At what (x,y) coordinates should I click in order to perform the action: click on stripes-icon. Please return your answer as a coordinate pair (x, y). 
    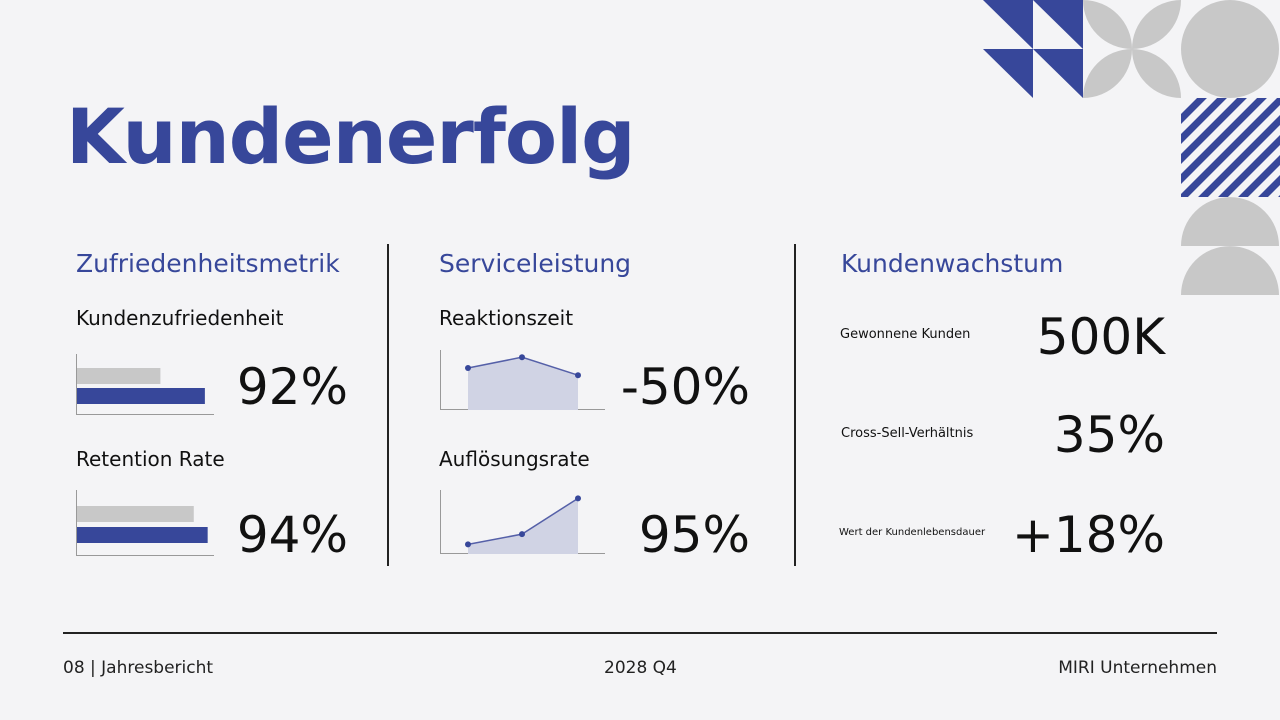
    Looking at the image, I should click on (1230, 147).